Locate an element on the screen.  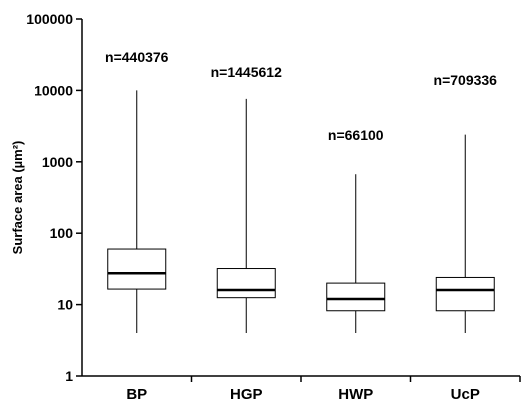
y-axis-title: Surface area (µm²) is located at coordinates (17, 198).